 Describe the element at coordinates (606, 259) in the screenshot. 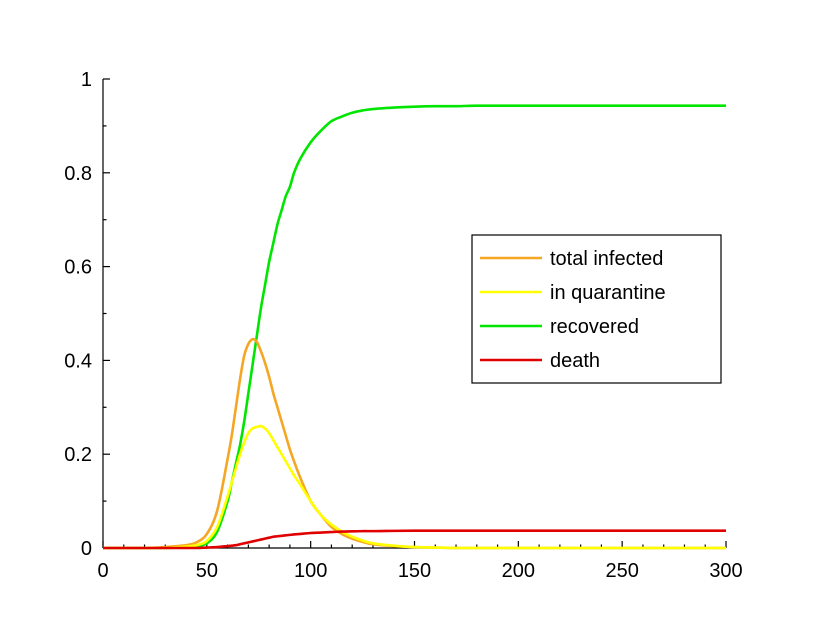

I see `legend-label-total-infected: total infected` at that location.